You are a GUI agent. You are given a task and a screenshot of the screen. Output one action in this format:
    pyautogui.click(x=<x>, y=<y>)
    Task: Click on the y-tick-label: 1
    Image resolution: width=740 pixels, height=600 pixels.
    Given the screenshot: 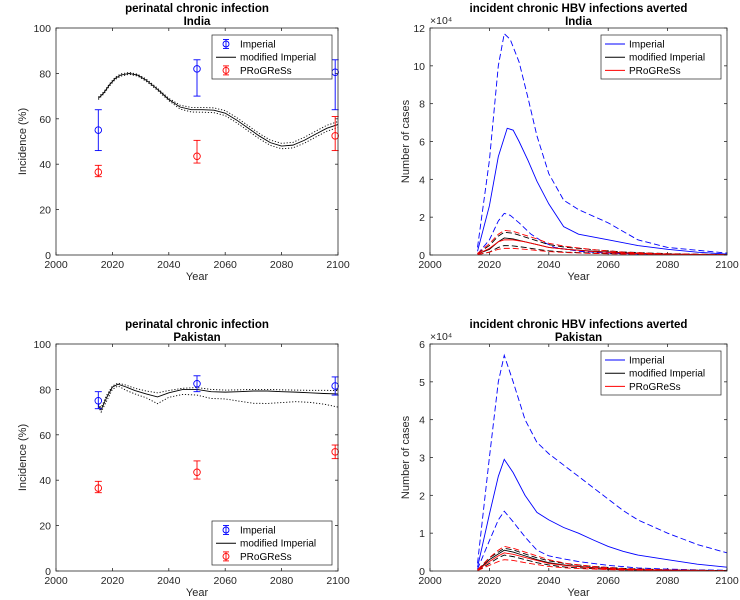 What is the action you would take?
    pyautogui.click(x=422, y=534)
    